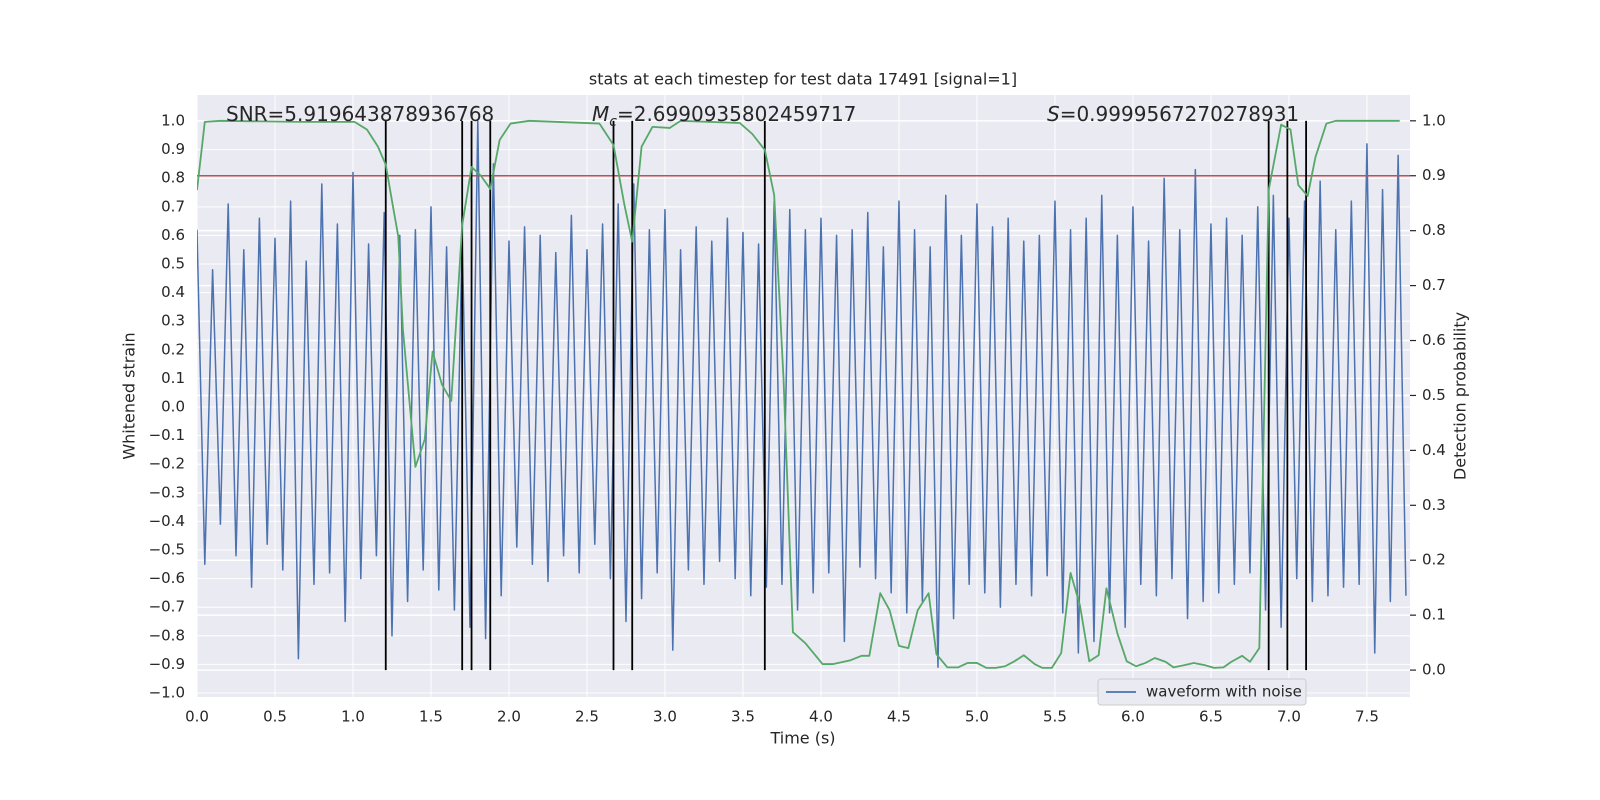 This screenshot has height=800, width=1600. Describe the element at coordinates (173, 321) in the screenshot. I see `y-tick-label: 0.3` at that location.